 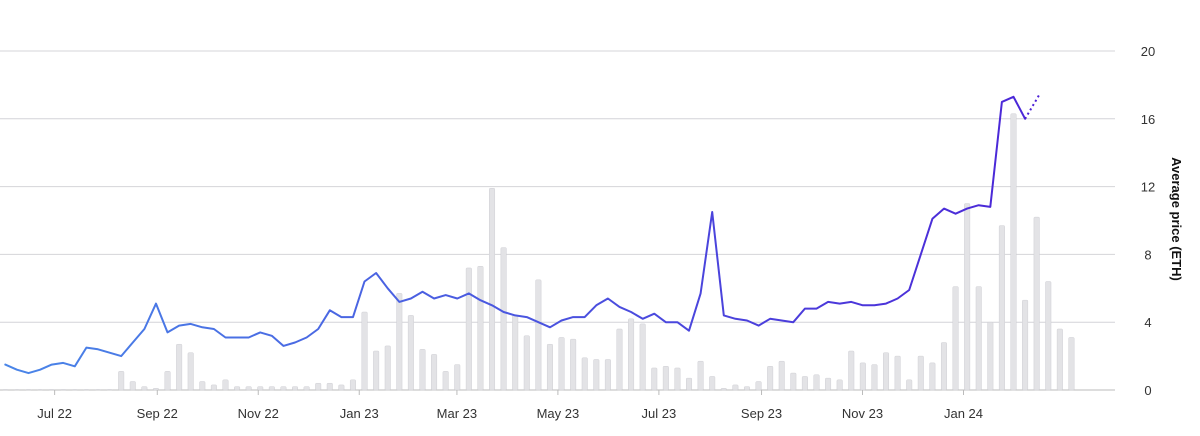 What do you see at coordinates (54, 413) in the screenshot?
I see `x-tick-label: Jul 22` at bounding box center [54, 413].